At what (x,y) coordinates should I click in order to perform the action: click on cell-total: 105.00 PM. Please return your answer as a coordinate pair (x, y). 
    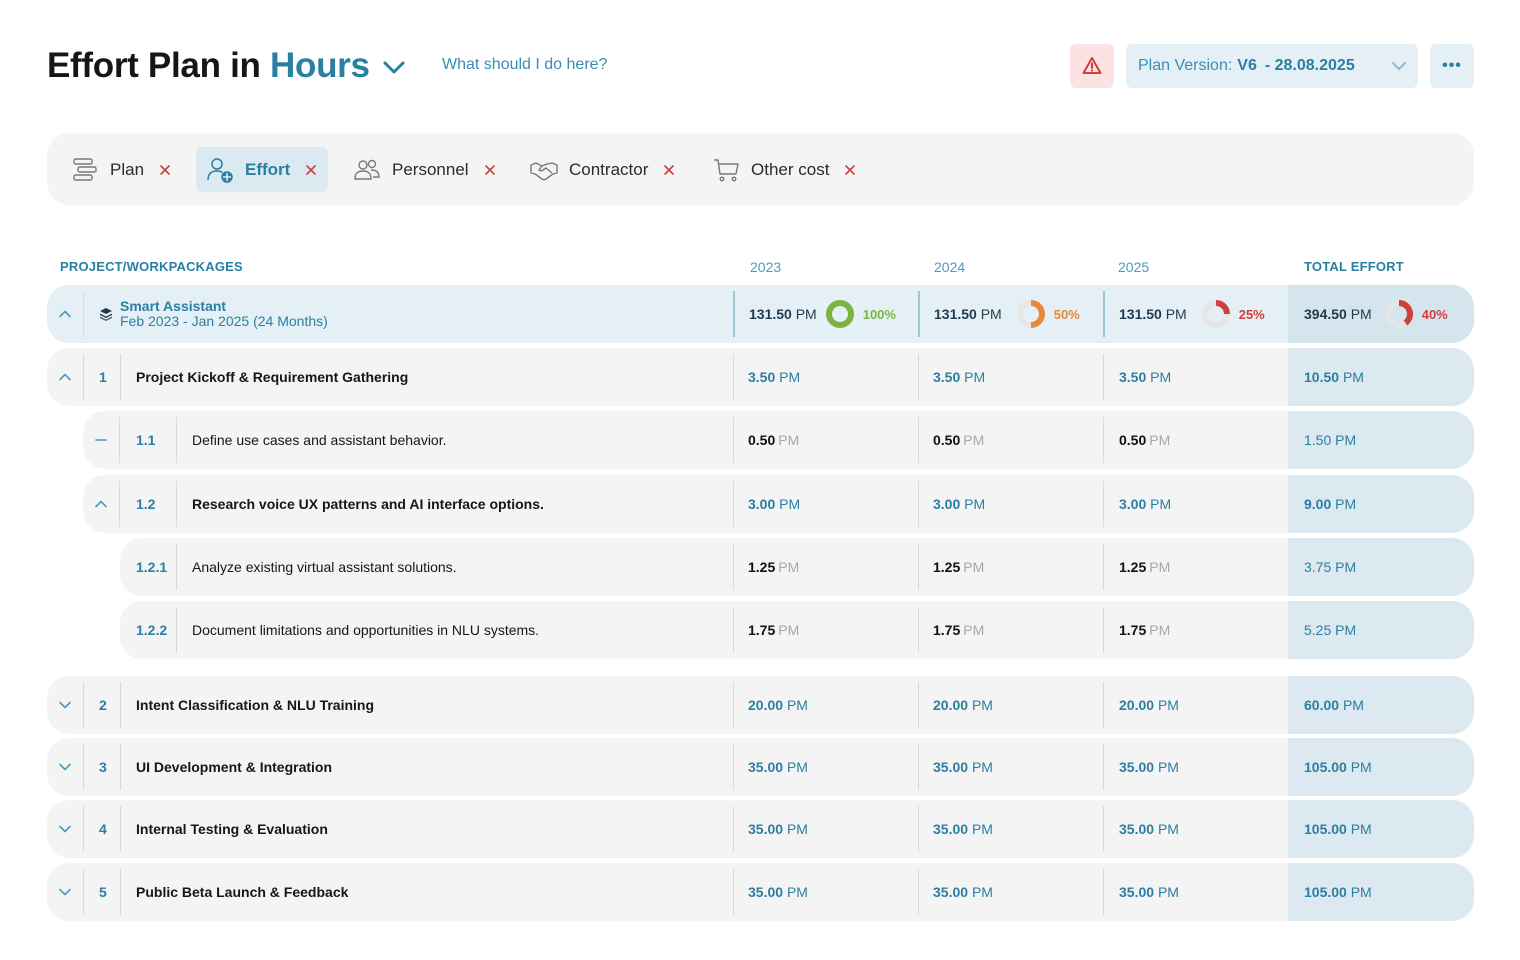
    Looking at the image, I should click on (1338, 767).